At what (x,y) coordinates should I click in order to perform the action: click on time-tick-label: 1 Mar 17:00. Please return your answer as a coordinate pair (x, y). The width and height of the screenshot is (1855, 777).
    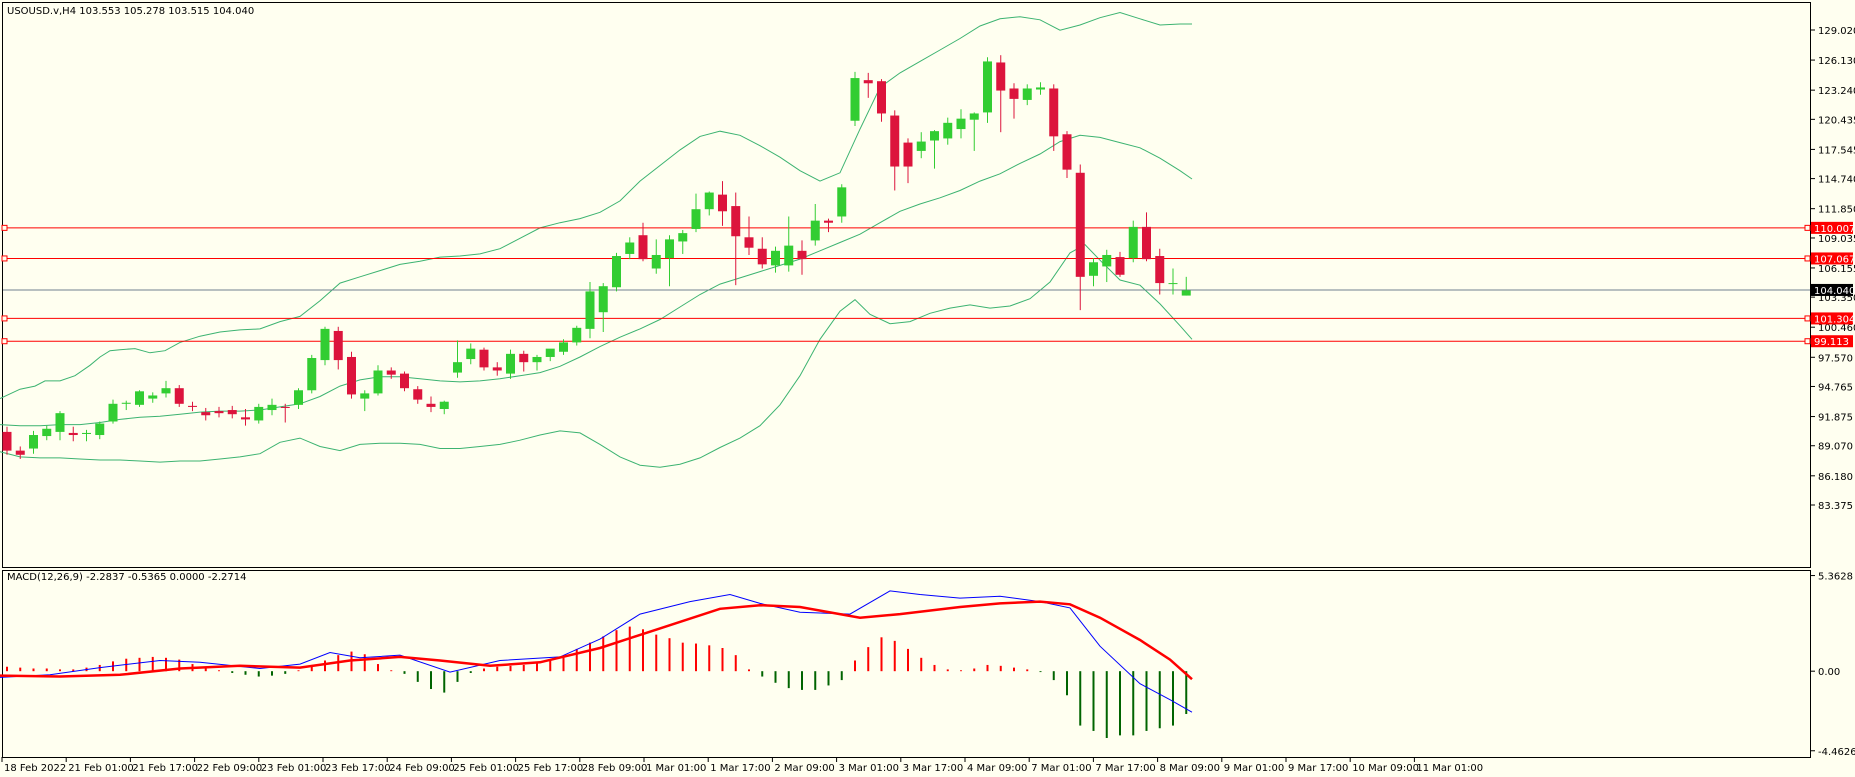
    Looking at the image, I should click on (740, 768).